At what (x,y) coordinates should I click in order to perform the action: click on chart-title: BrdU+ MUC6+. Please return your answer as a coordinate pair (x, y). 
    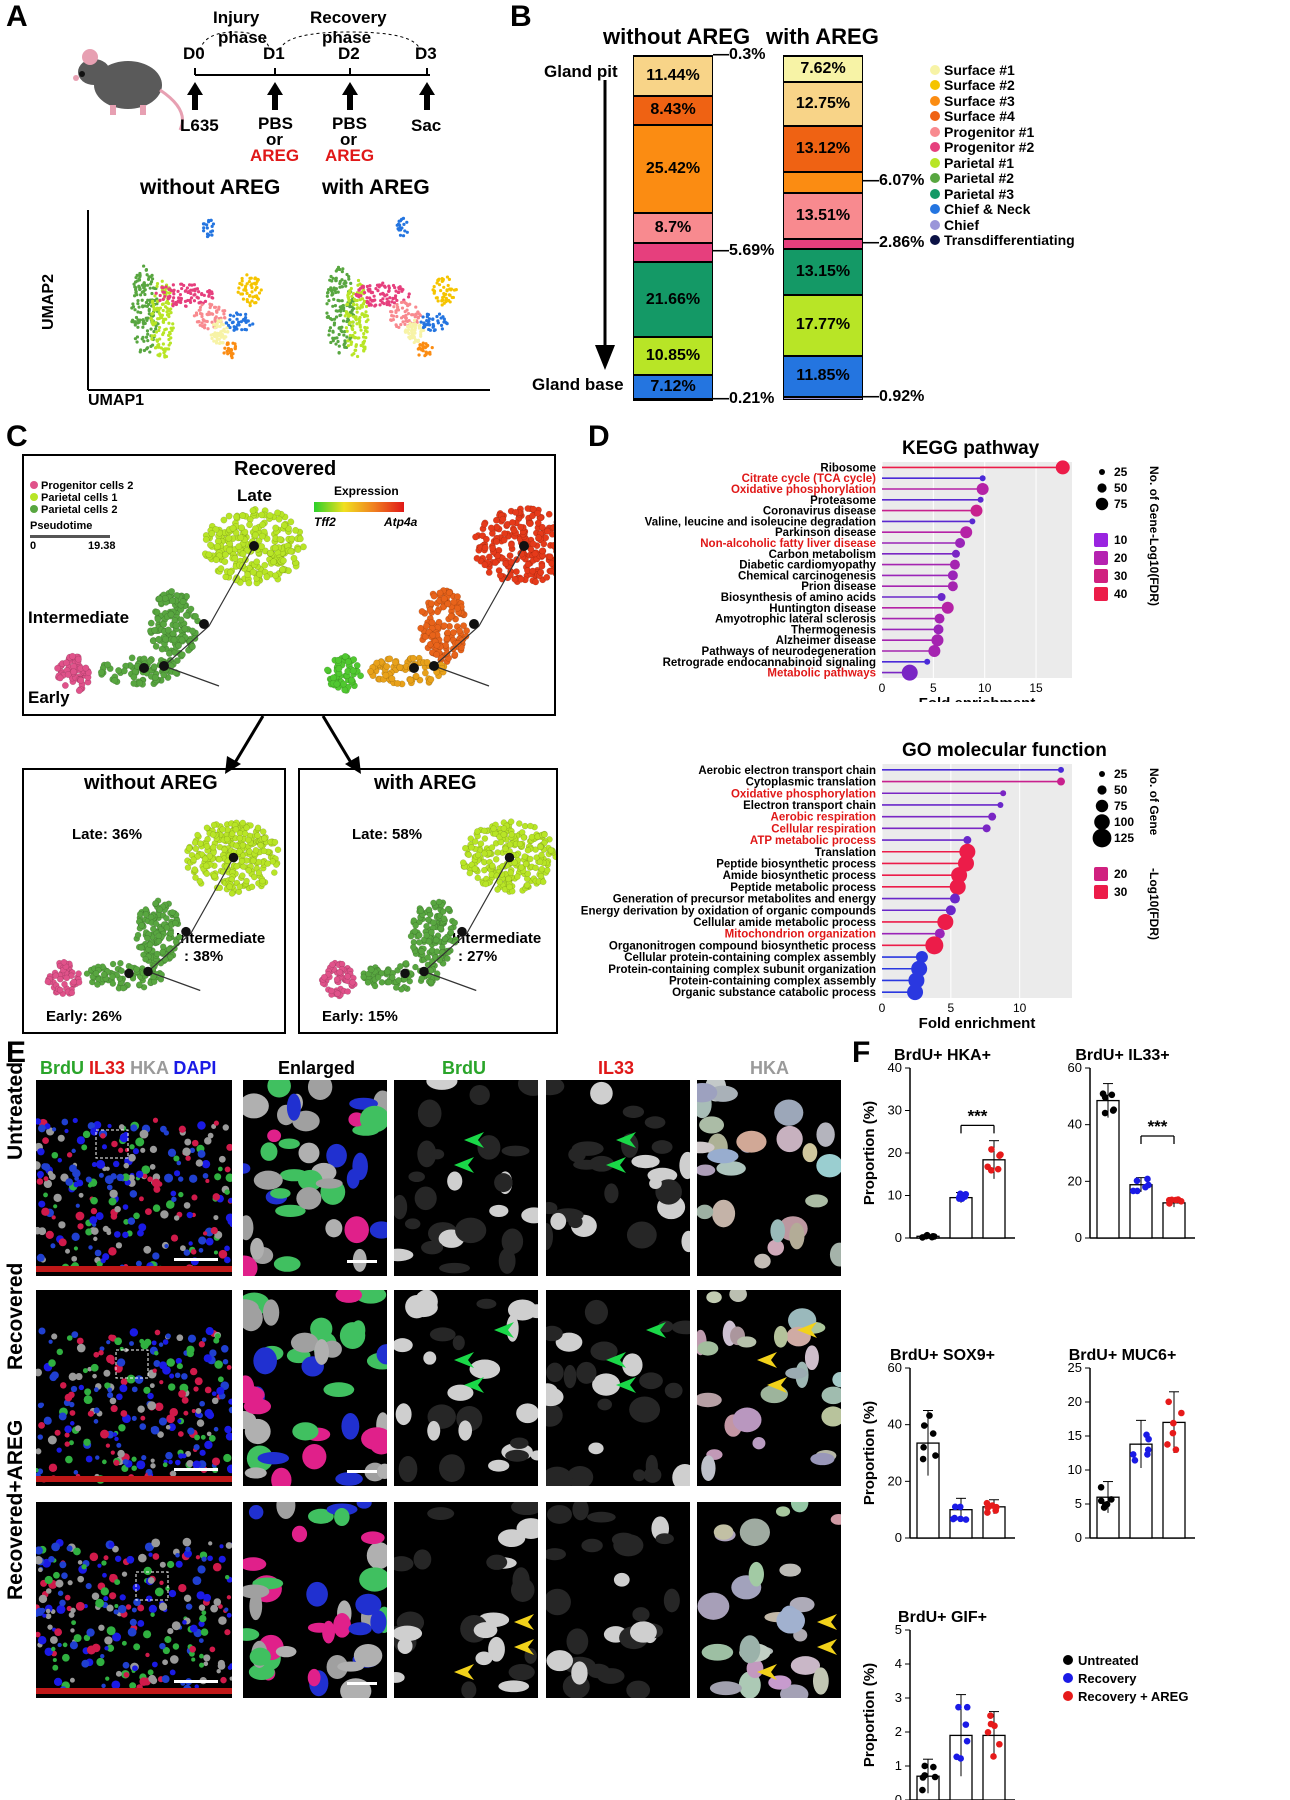
    Looking at the image, I should click on (1123, 1355).